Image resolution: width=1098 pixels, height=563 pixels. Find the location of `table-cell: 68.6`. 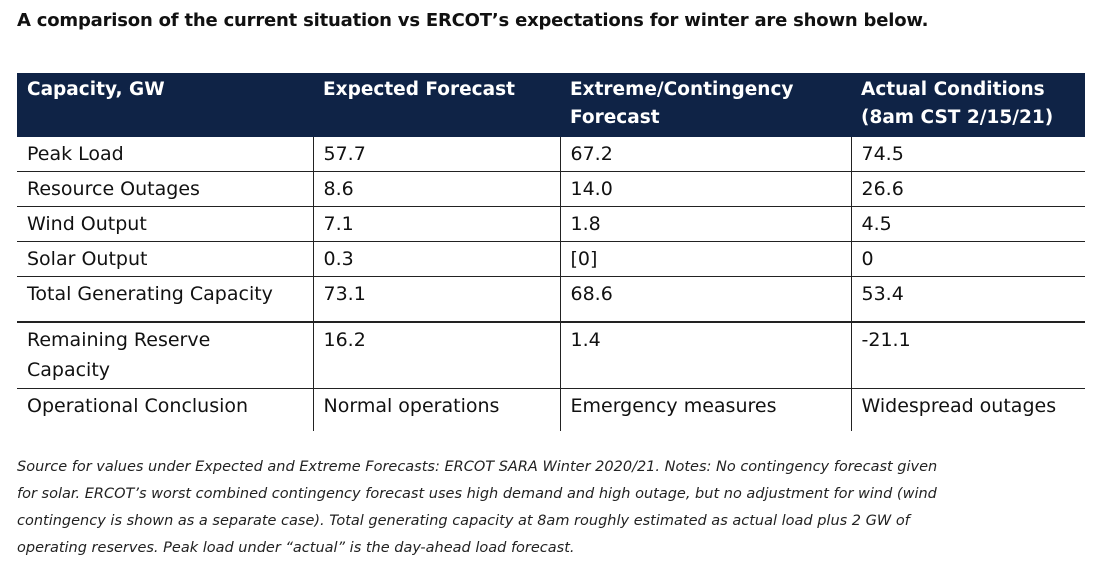

table-cell: 68.6 is located at coordinates (705, 299).